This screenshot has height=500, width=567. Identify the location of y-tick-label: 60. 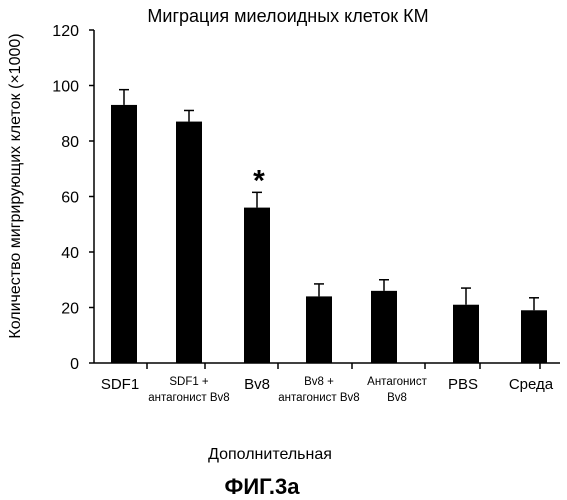
(70, 198).